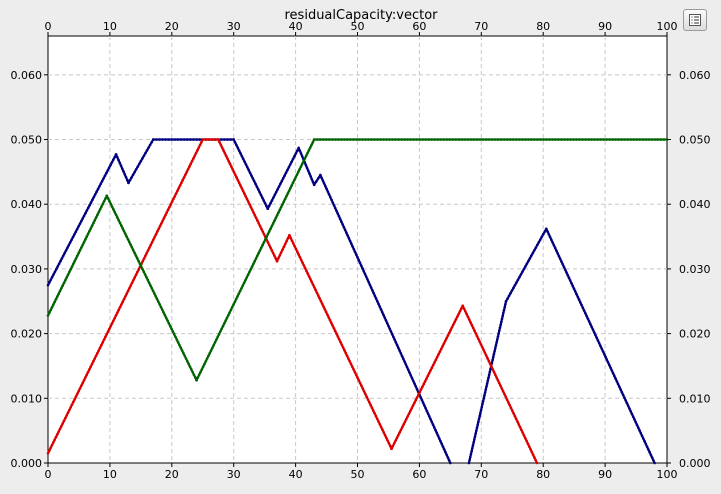 Image resolution: width=721 pixels, height=494 pixels. I want to click on y-tick-label-right: 0.050, so click(695, 140).